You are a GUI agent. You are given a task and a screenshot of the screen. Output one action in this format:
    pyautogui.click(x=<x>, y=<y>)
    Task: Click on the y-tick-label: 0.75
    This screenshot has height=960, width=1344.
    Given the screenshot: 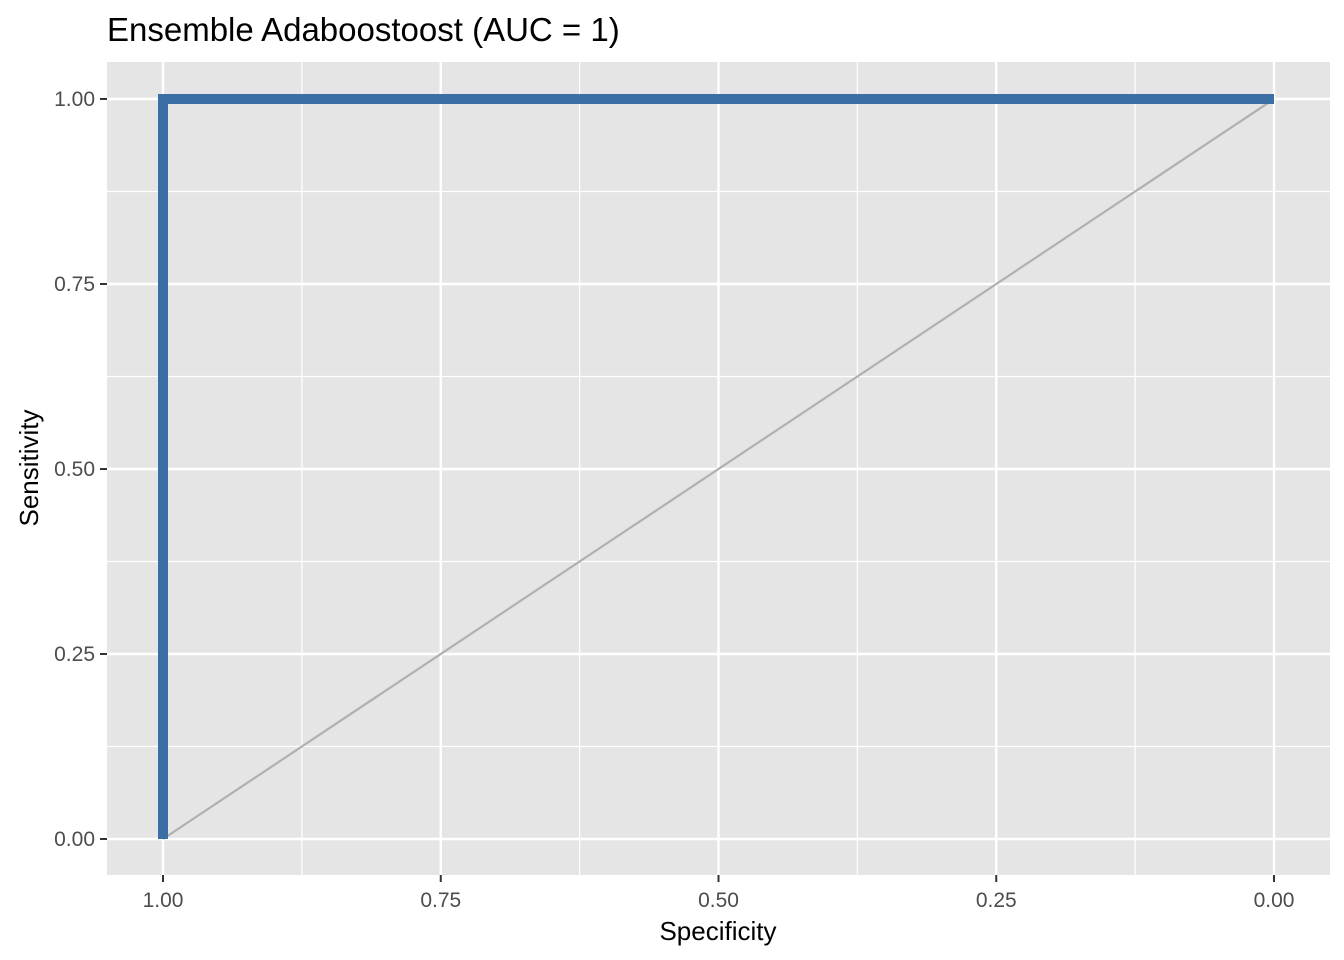 What is the action you would take?
    pyautogui.click(x=74, y=284)
    